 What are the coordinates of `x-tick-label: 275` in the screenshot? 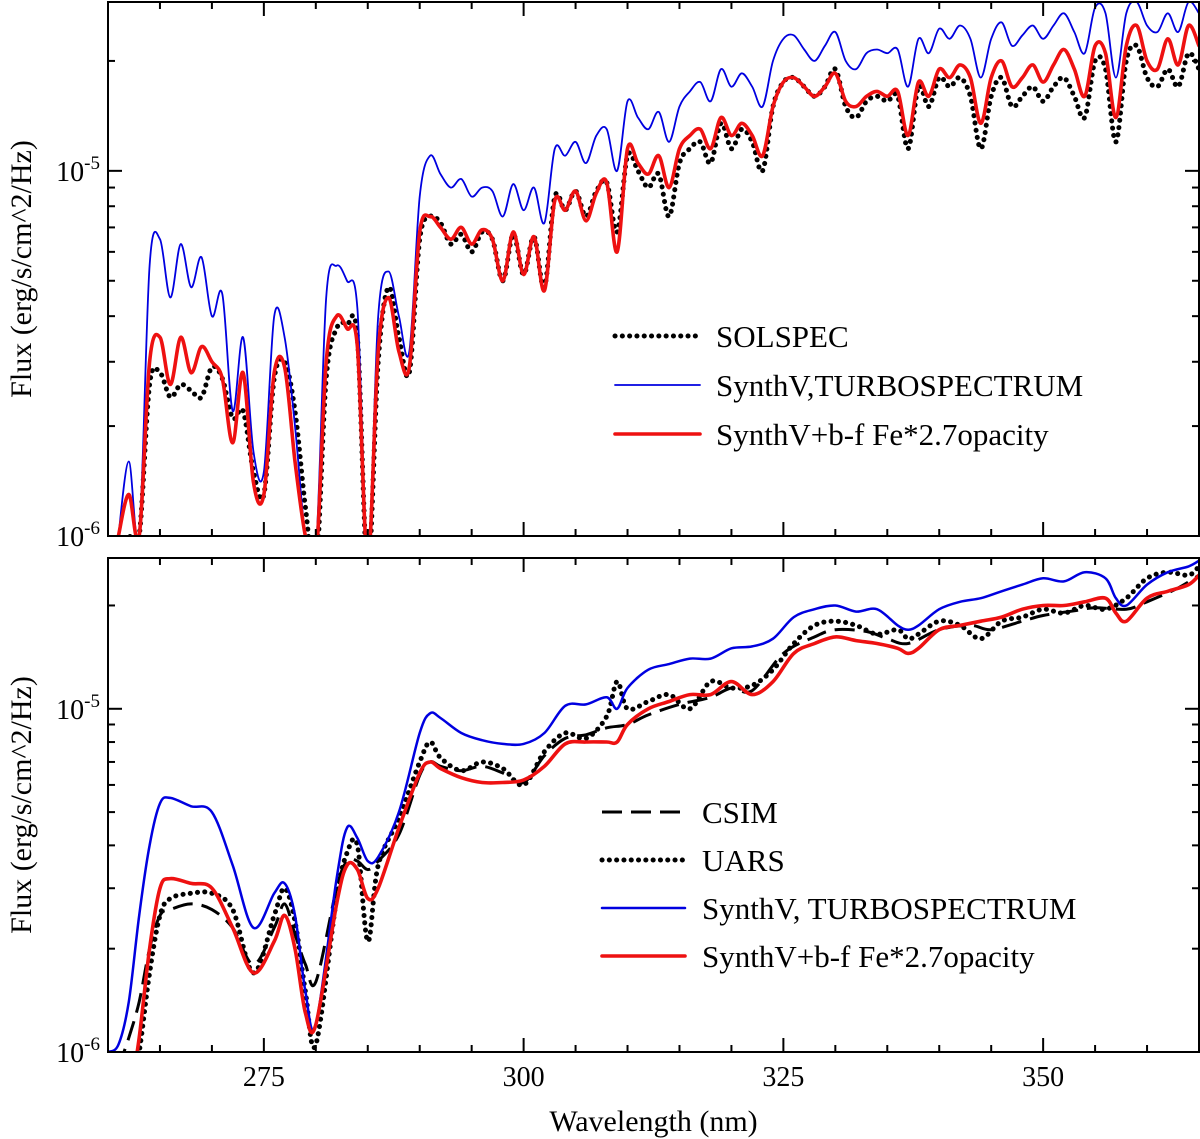 It's located at (264, 1077).